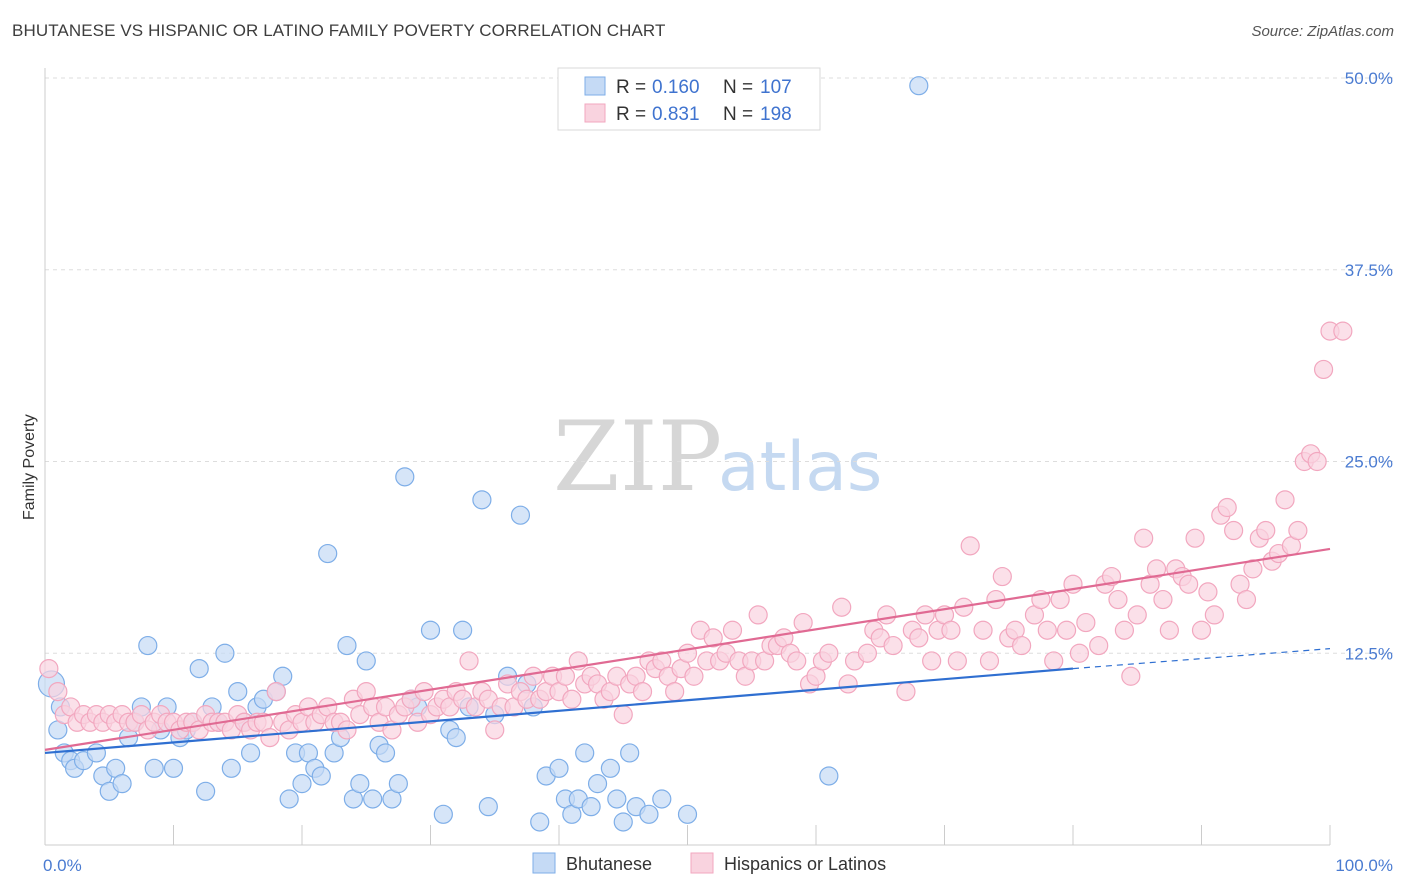  Describe the element at coordinates (689, 99) in the screenshot. I see `legend: R = 0.160 N = 107 R = 0.831 N = 198` at that location.